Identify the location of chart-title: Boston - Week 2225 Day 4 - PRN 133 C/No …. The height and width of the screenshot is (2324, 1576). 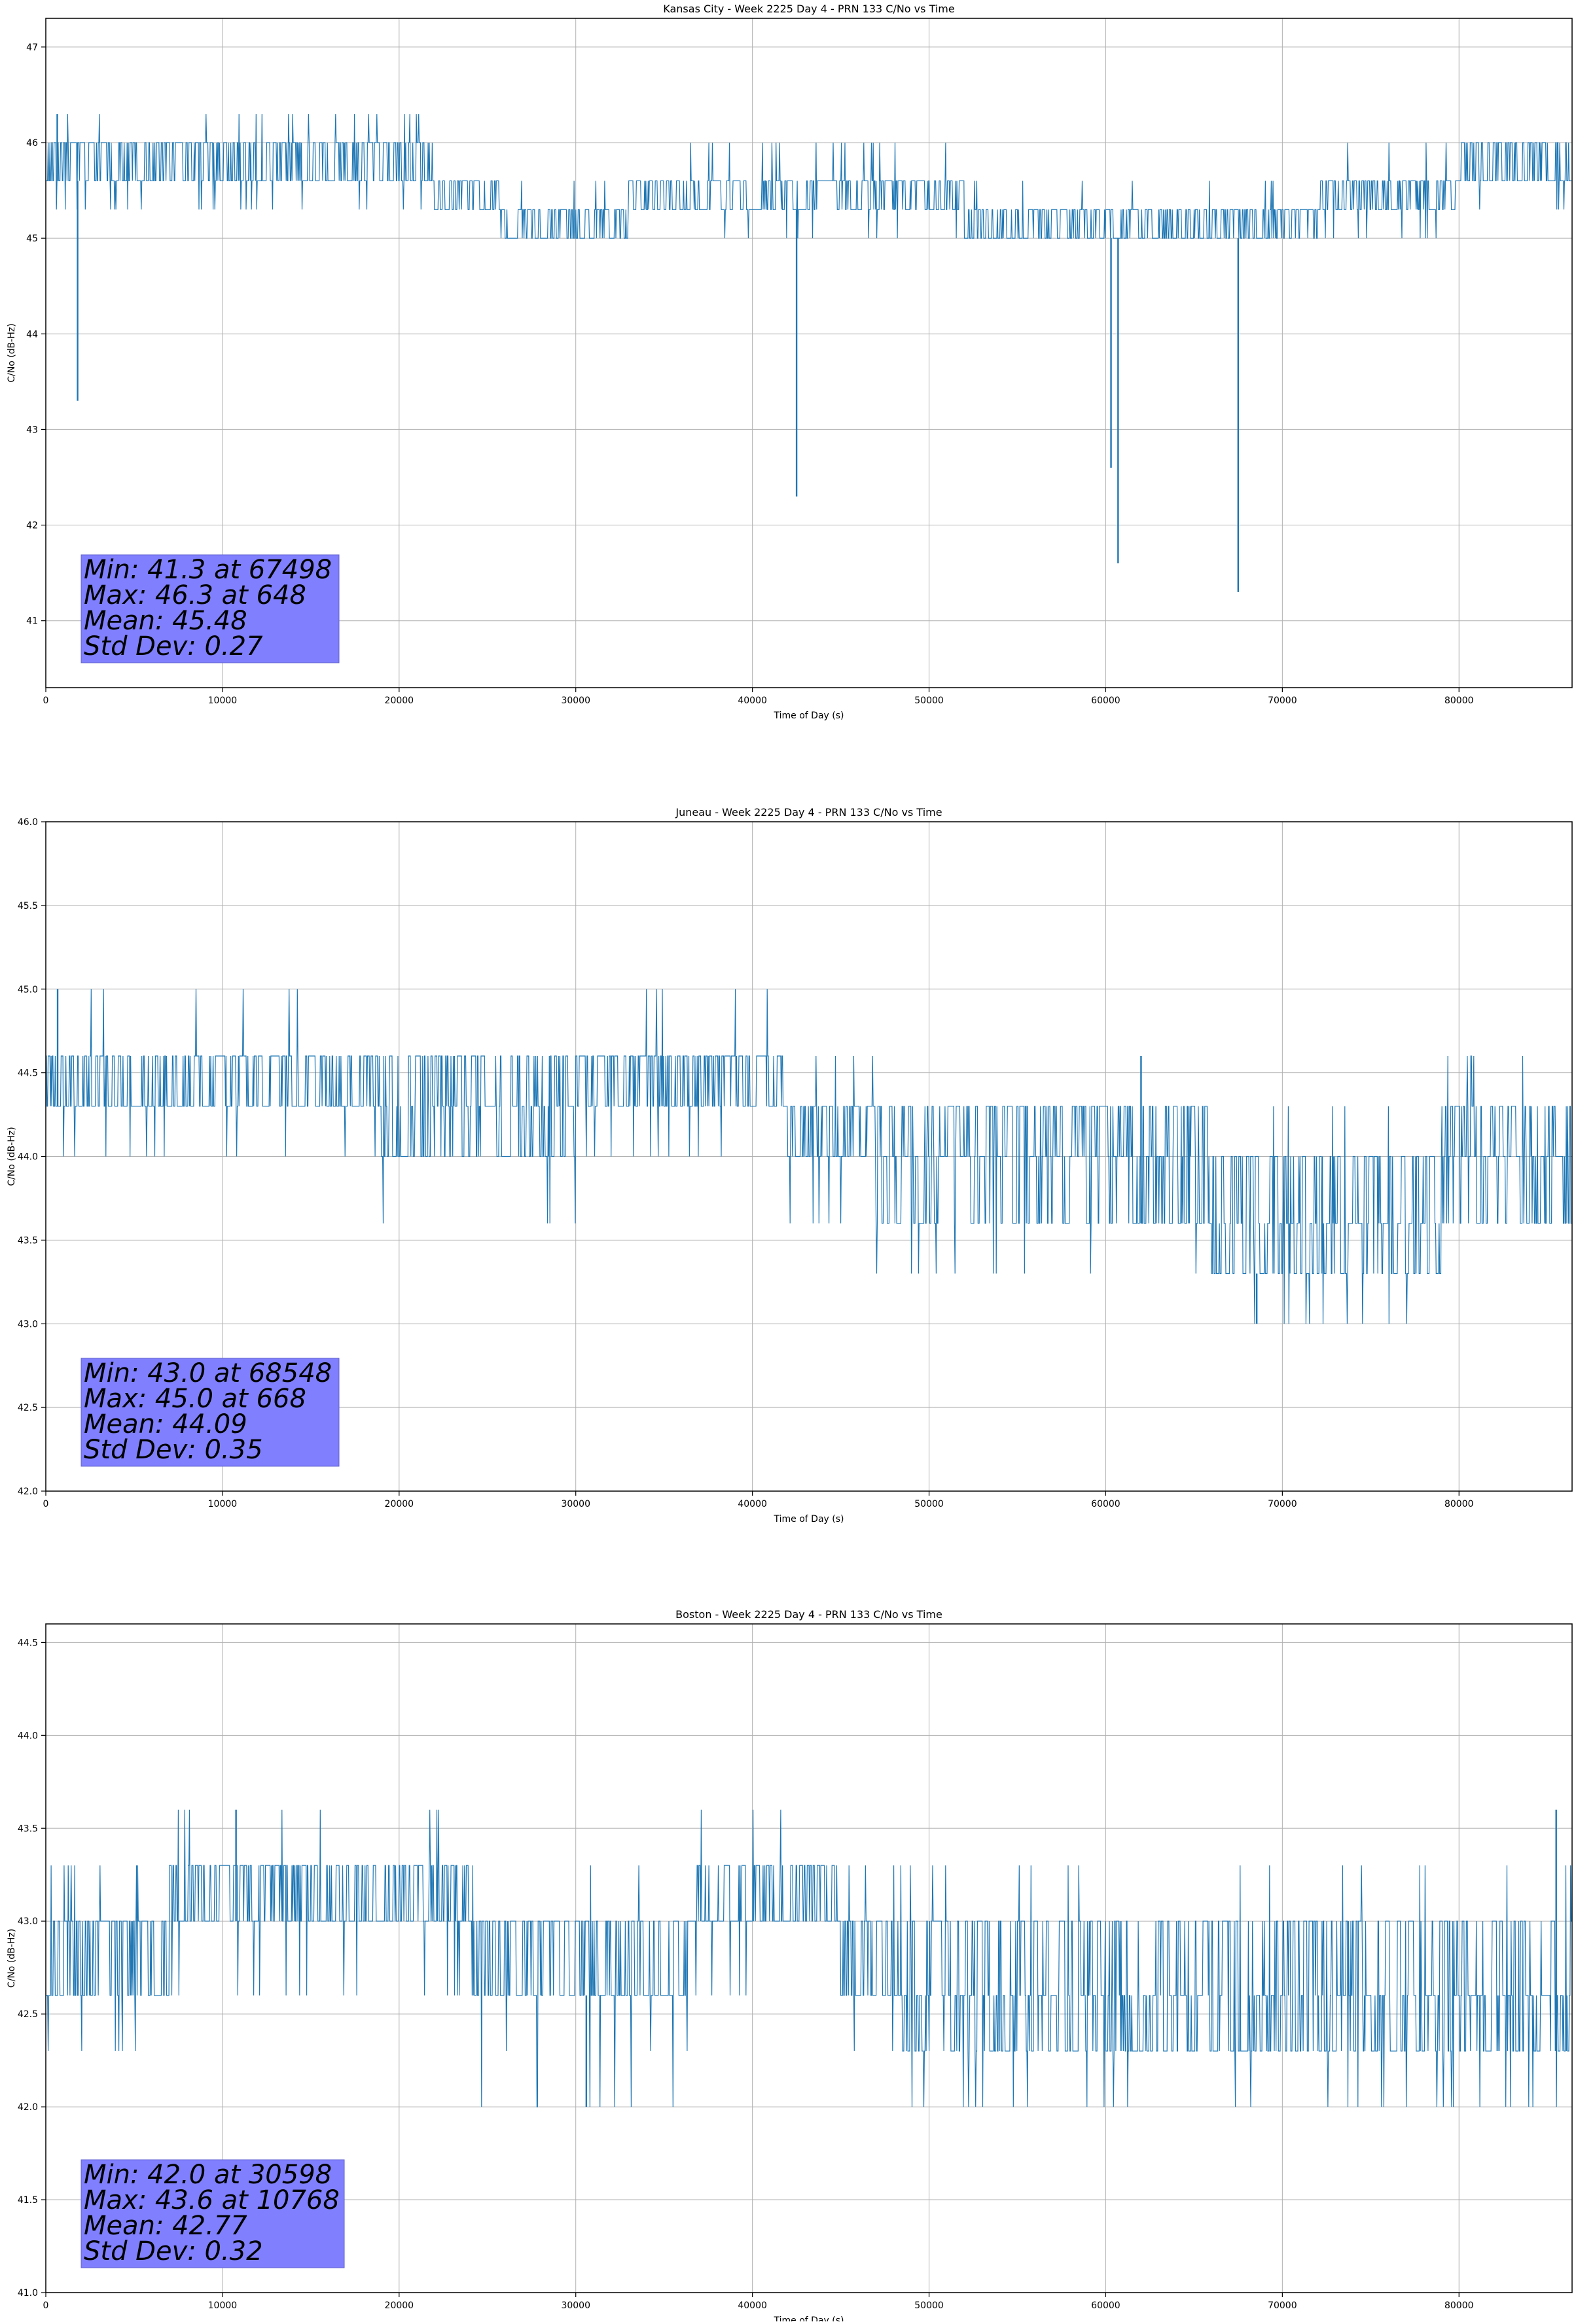
(808, 1614).